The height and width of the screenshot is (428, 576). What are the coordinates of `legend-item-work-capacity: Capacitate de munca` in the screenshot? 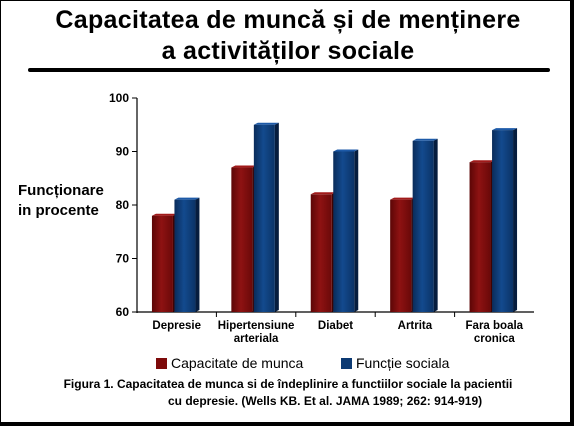 It's located at (229, 363).